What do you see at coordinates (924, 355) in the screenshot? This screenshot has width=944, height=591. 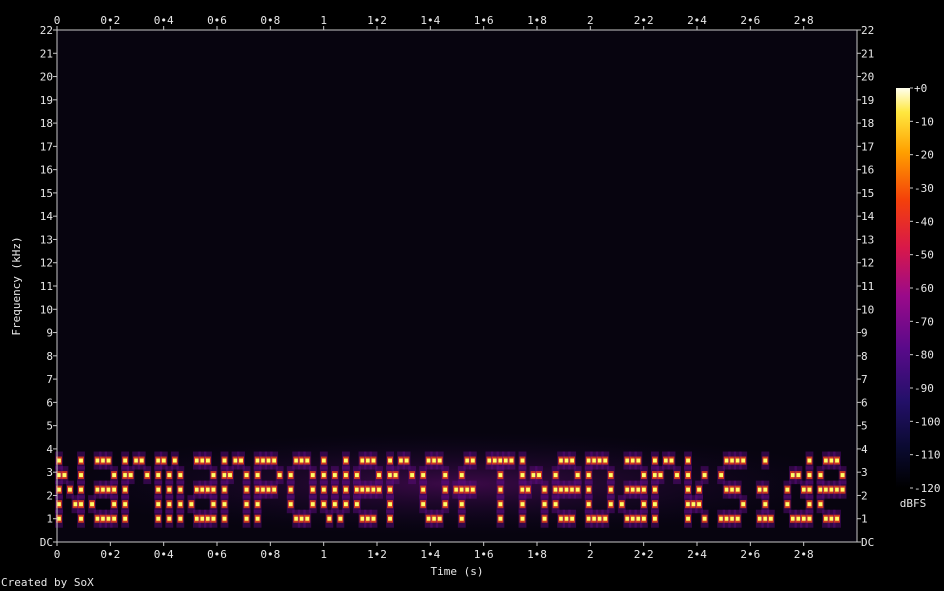 I see `colorbar-tick-label: -80` at bounding box center [924, 355].